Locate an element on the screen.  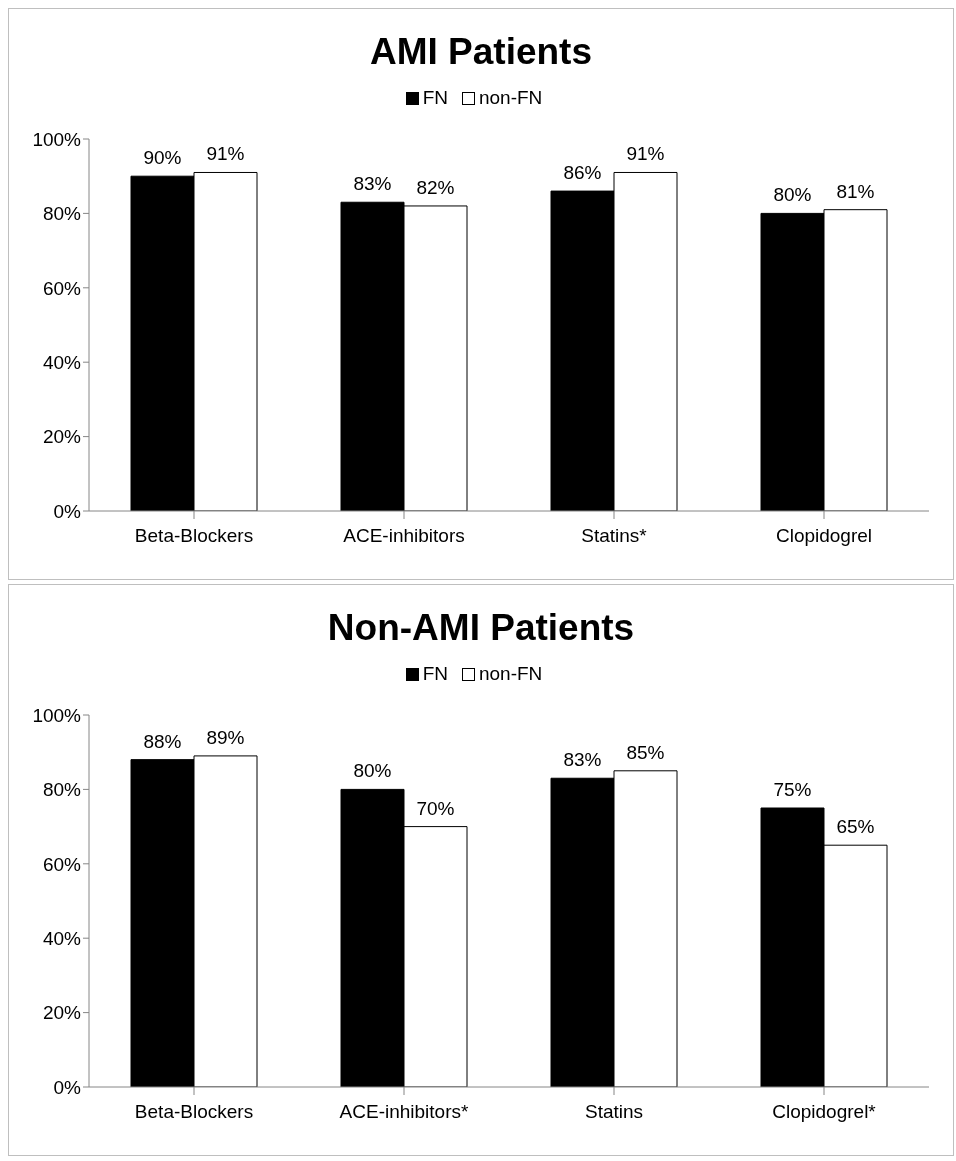
x-tick-label: Statins* is located at coordinates (614, 536).